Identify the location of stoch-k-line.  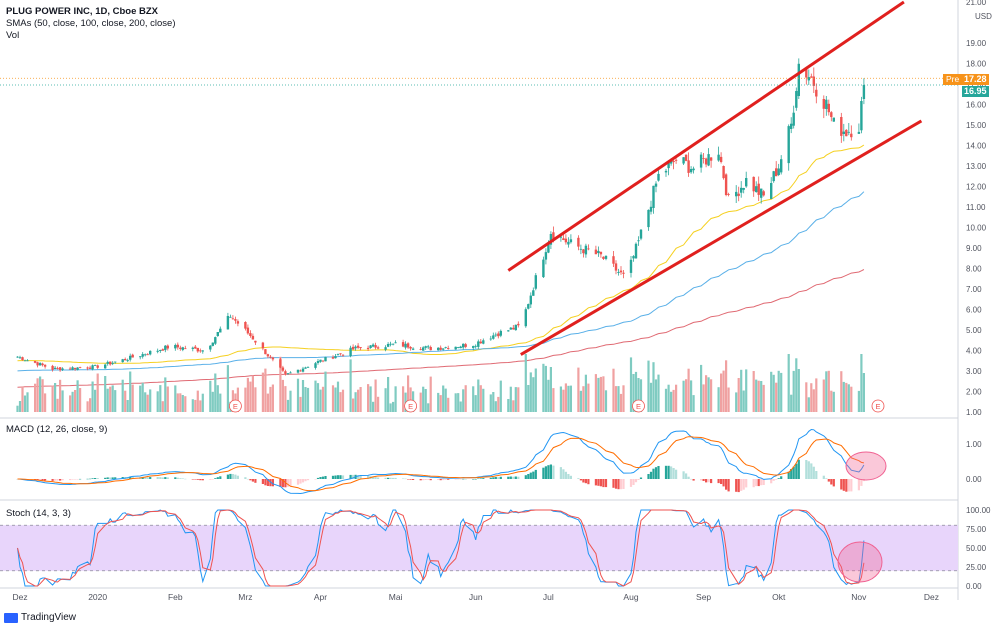
(441, 548).